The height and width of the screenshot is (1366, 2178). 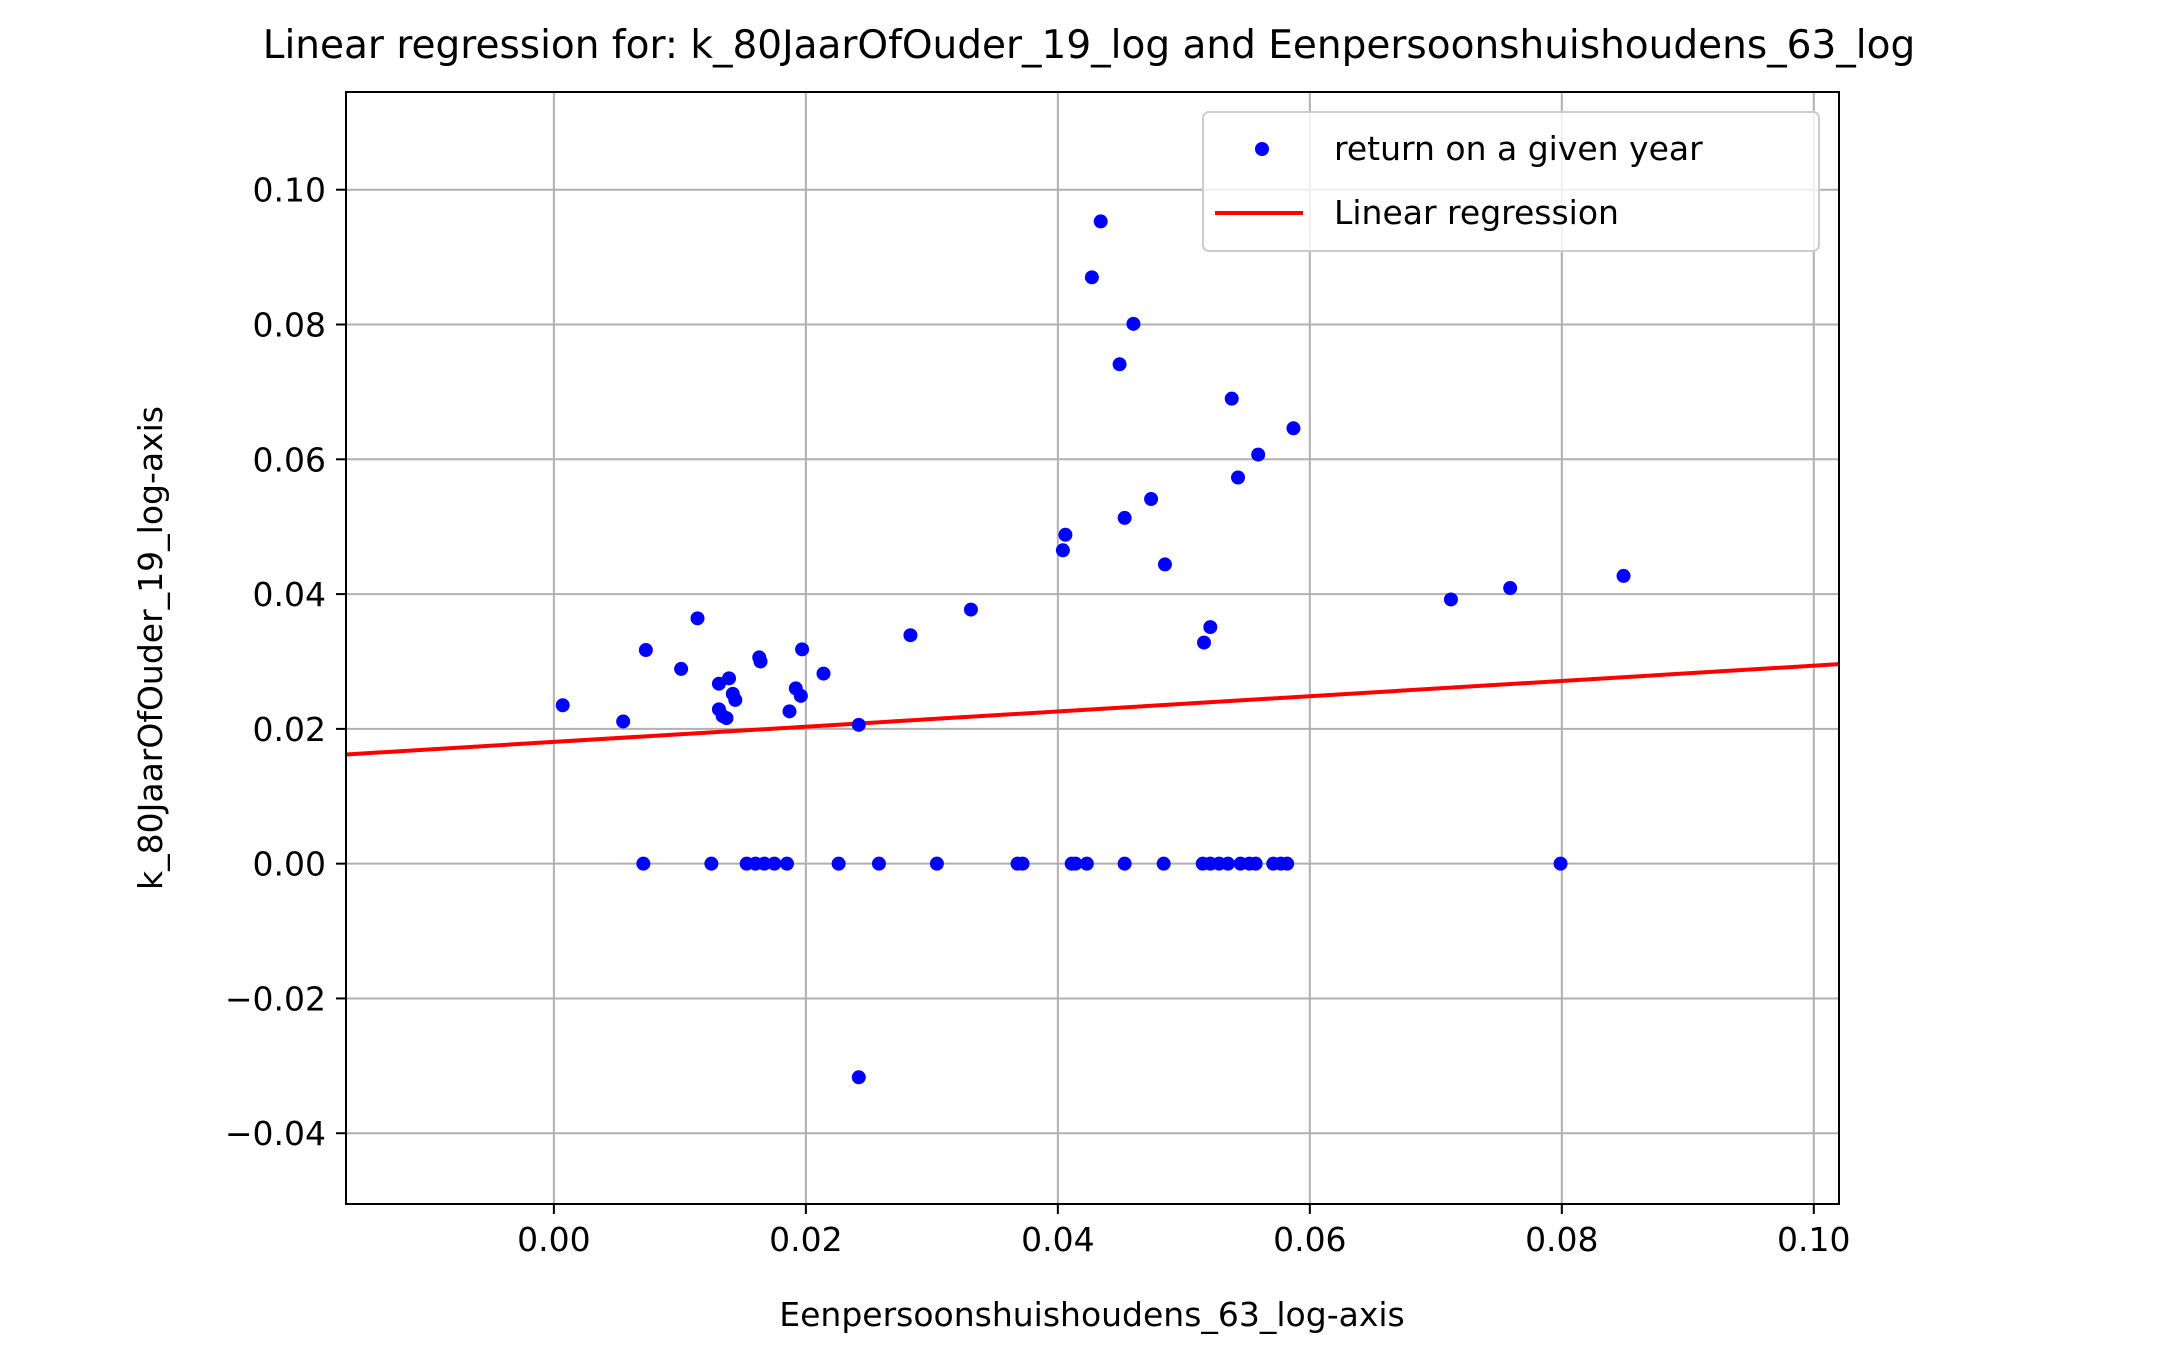 What do you see at coordinates (289, 325) in the screenshot?
I see `y-tick-label: 0.08` at bounding box center [289, 325].